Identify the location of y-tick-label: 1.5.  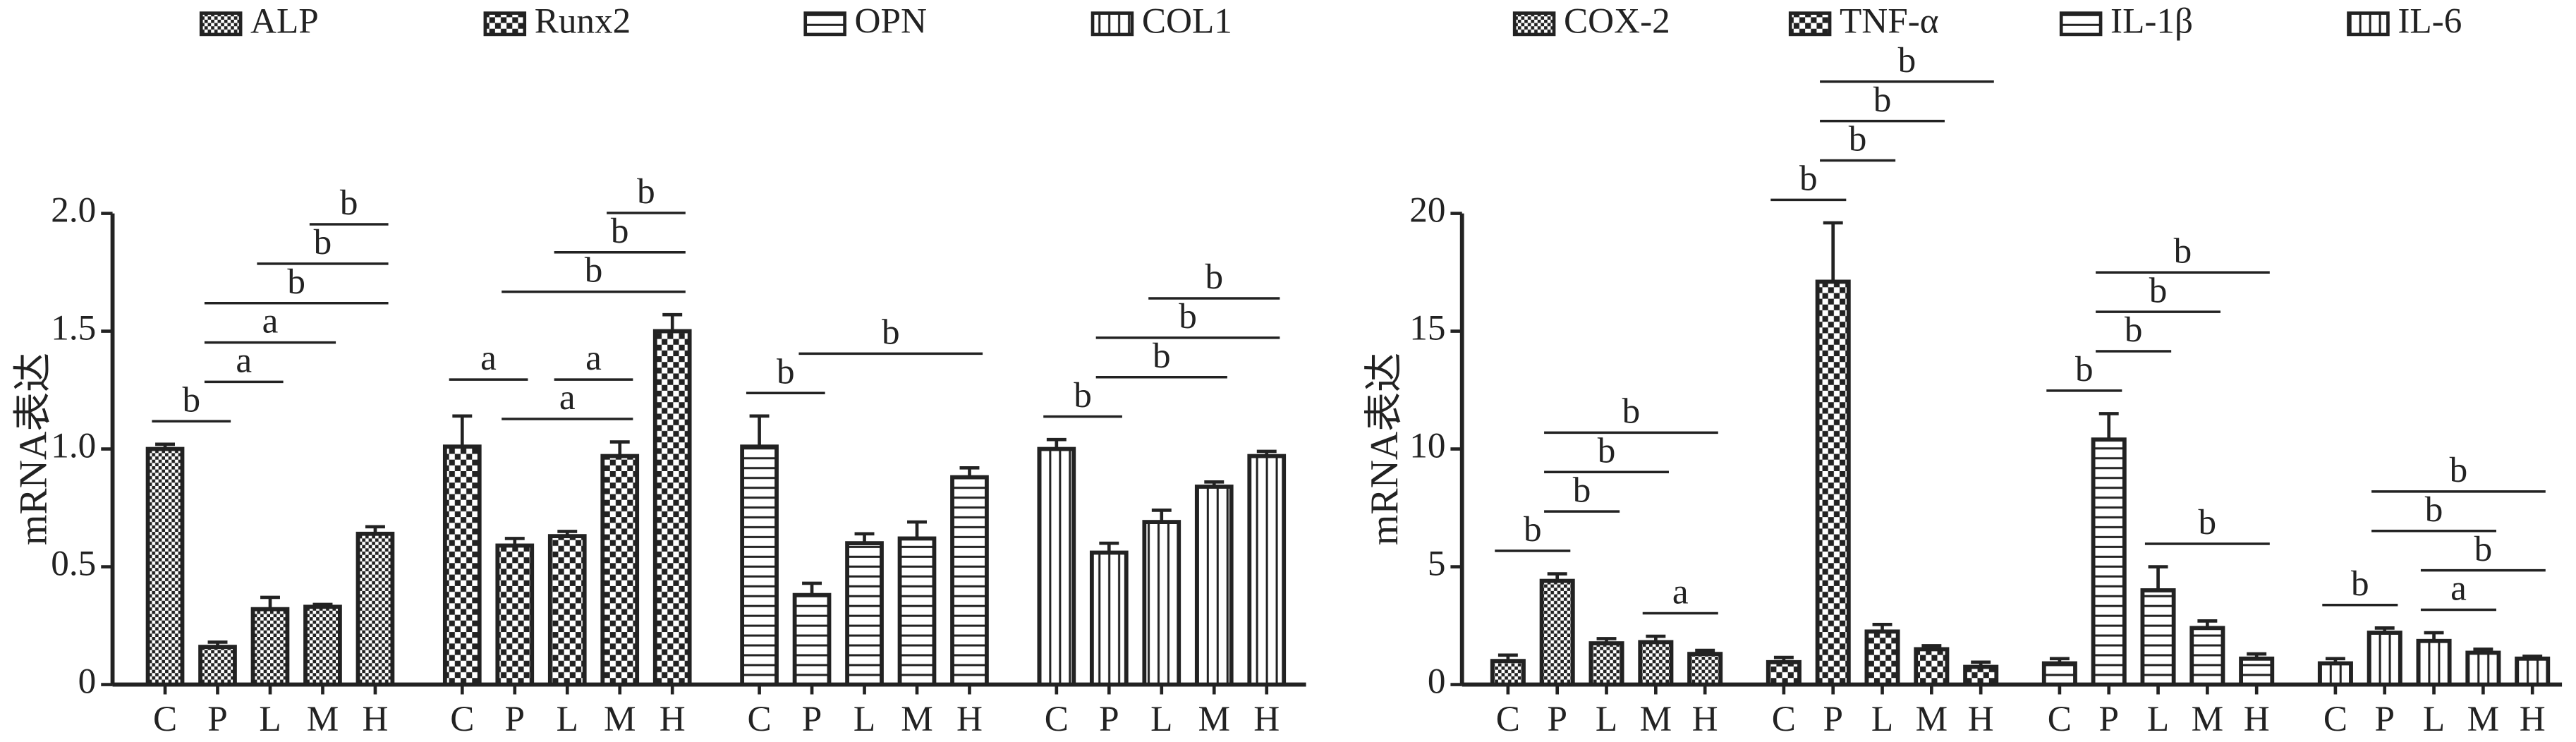
(73, 328).